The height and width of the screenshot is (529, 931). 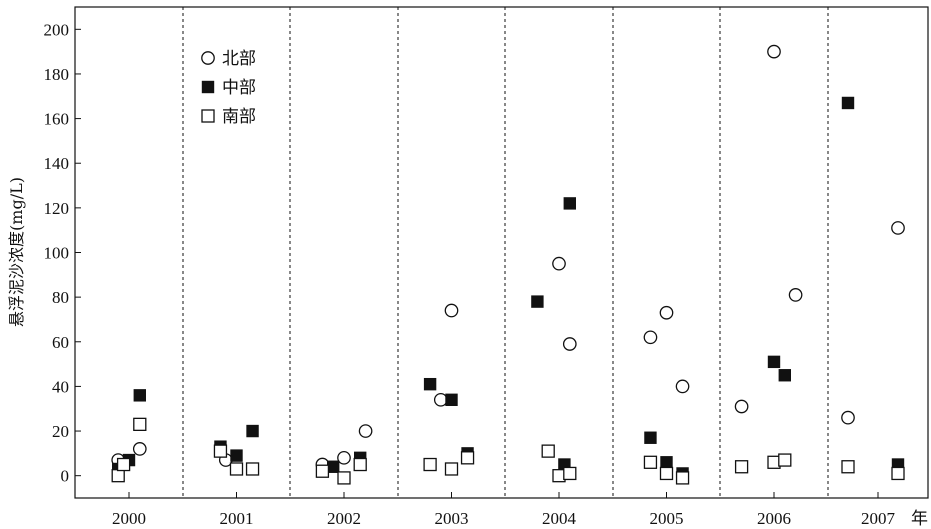 What do you see at coordinates (129, 518) in the screenshot?
I see `x-tick-label-2000: 2000` at bounding box center [129, 518].